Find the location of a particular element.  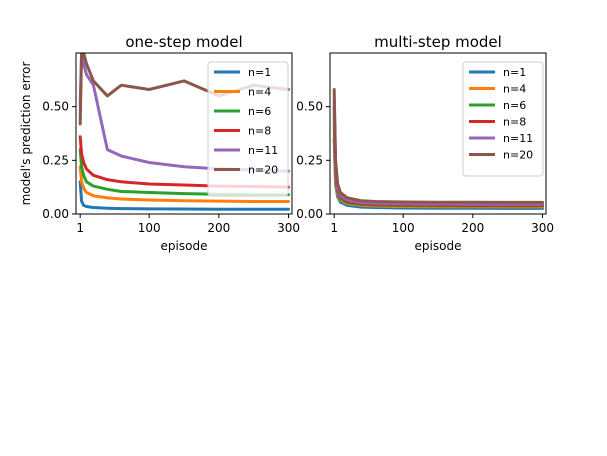

chart-title: multi-step model is located at coordinates (438, 42).